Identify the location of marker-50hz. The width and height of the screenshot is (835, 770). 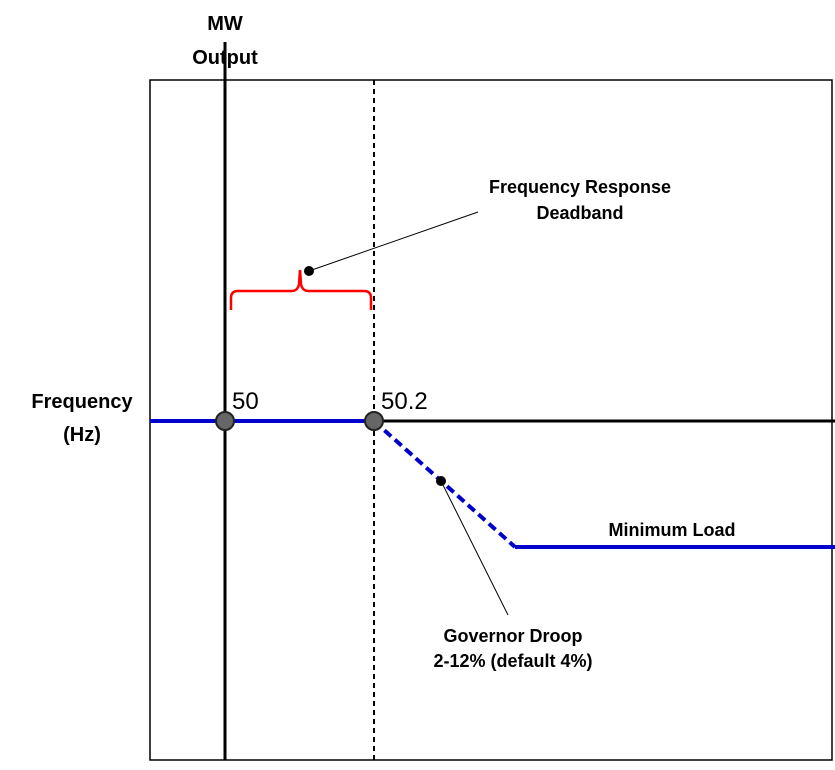
(225, 421).